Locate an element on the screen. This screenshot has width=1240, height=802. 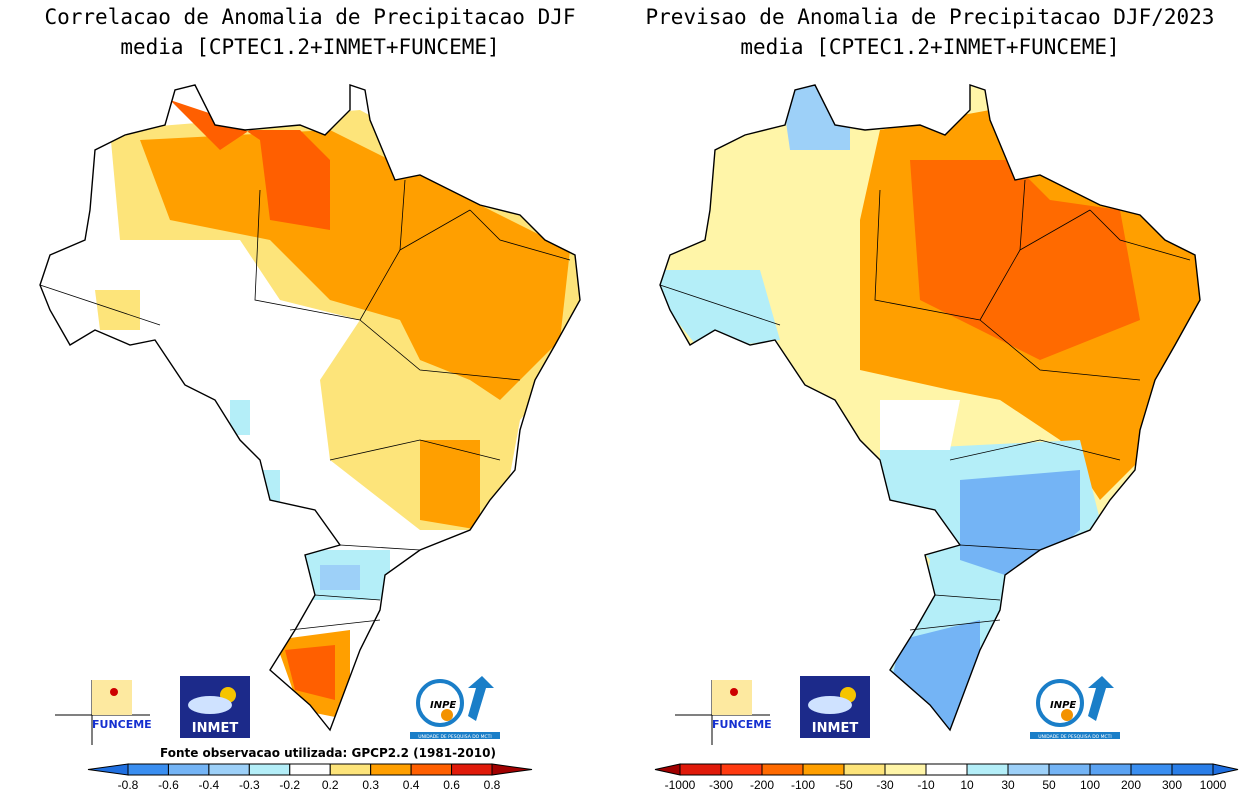
colorbar-label: 0.2 is located at coordinates (330, 785).